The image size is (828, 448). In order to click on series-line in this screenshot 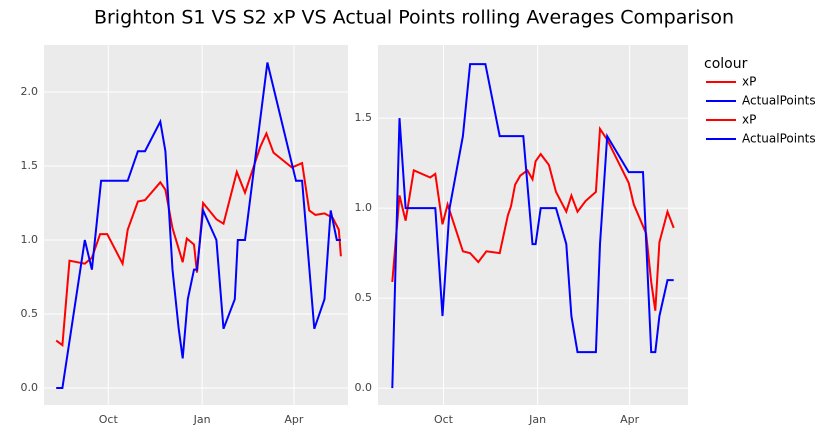, I will do `click(533, 218)`.